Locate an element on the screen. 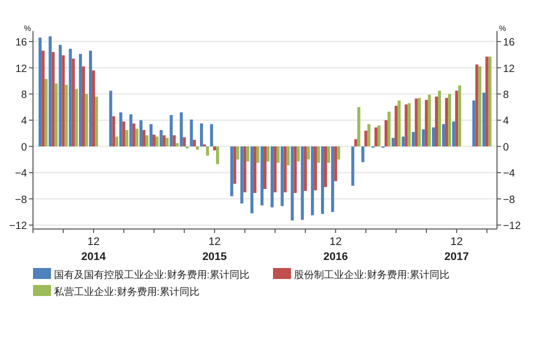 The width and height of the screenshot is (550, 337). y2-tick-label: 8 is located at coordinates (506, 94).